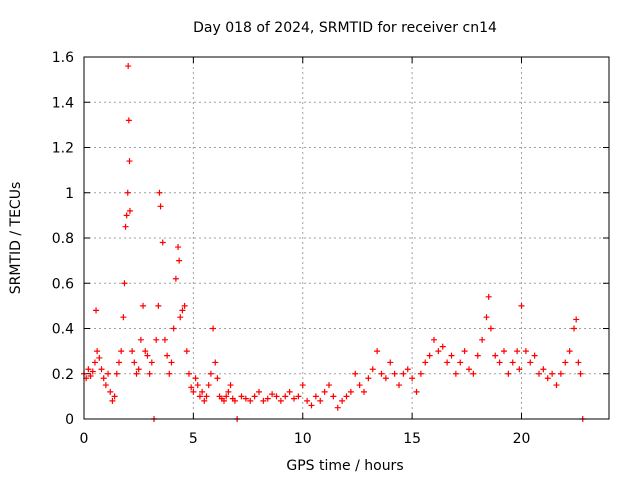 The height and width of the screenshot is (480, 640). I want to click on y-tick-label: 1.2, so click(63, 149).